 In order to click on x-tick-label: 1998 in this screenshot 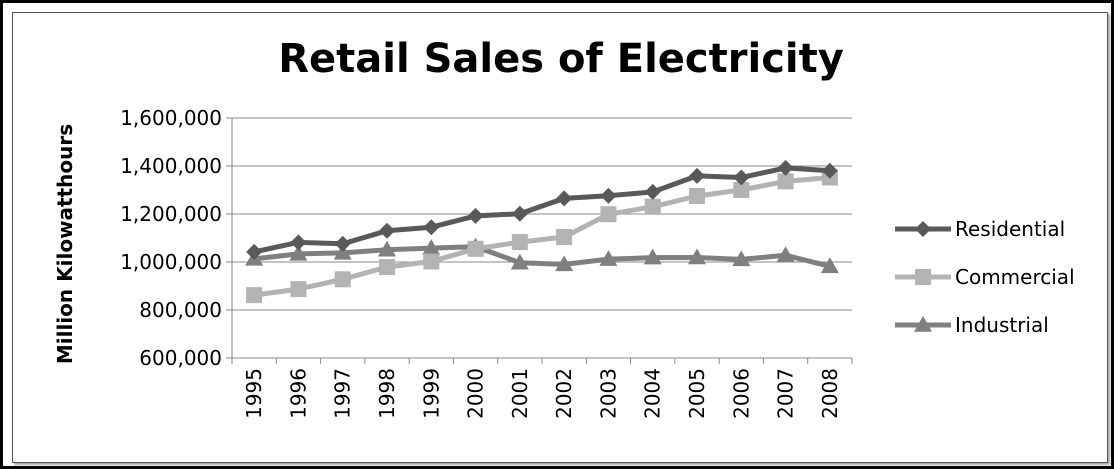, I will do `click(387, 393)`.